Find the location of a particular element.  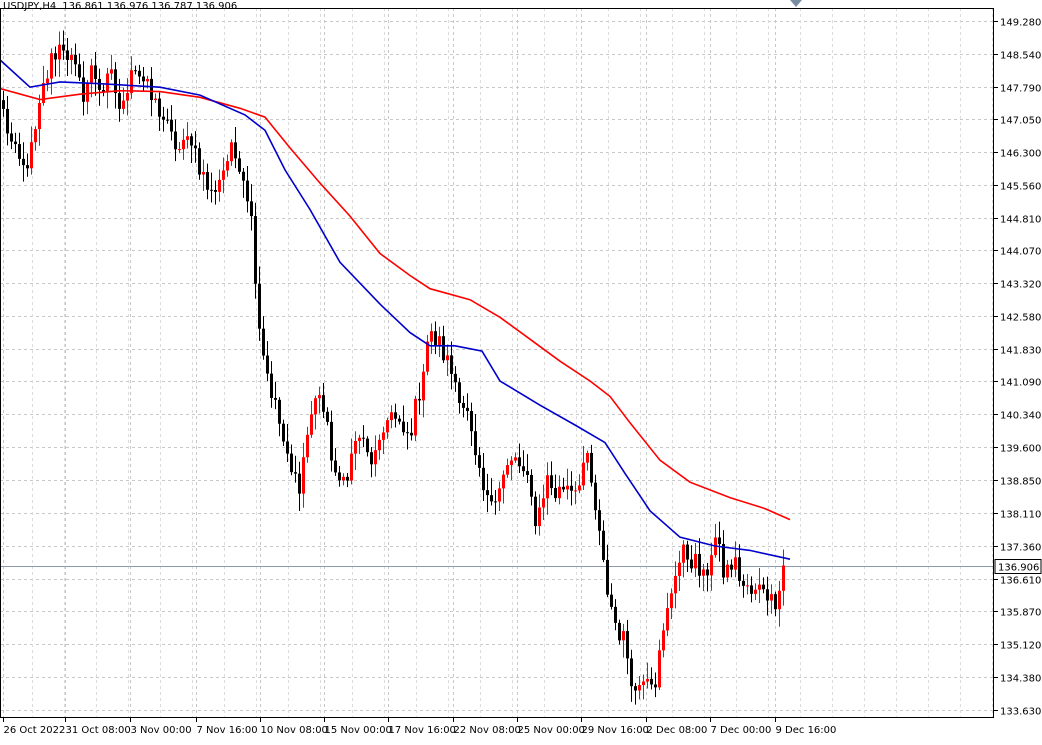

chart-shift-marker-icon is located at coordinates (796, 3).